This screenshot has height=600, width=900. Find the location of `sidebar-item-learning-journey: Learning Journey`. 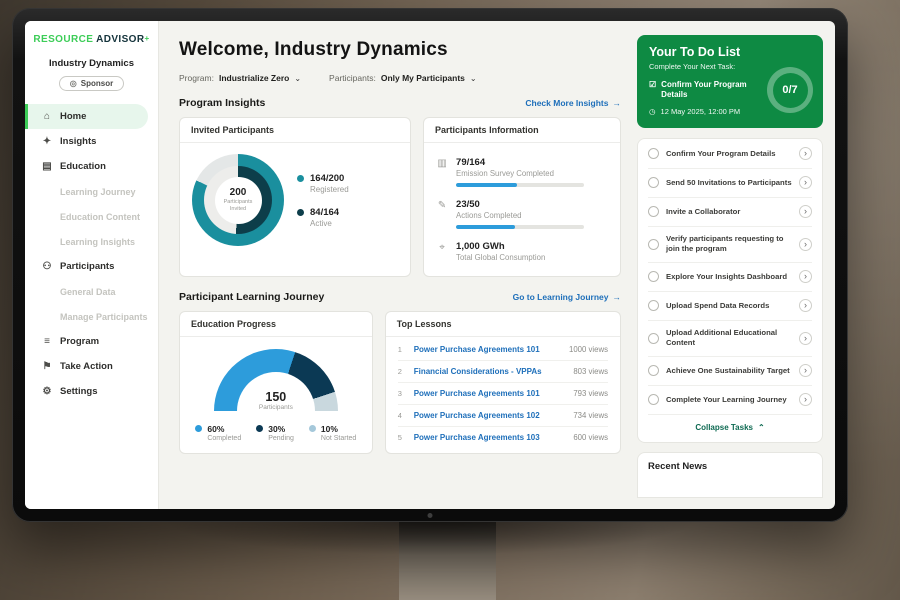

sidebar-item-learning-journey: Learning Journey is located at coordinates (91, 191).